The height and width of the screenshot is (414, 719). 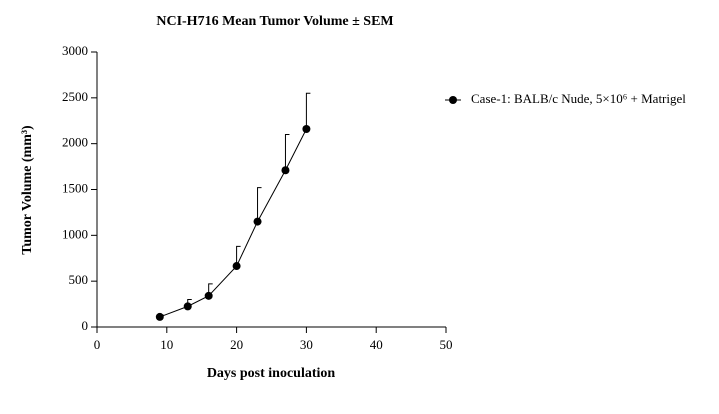 I want to click on x-tick-label: 20, so click(x=236, y=344).